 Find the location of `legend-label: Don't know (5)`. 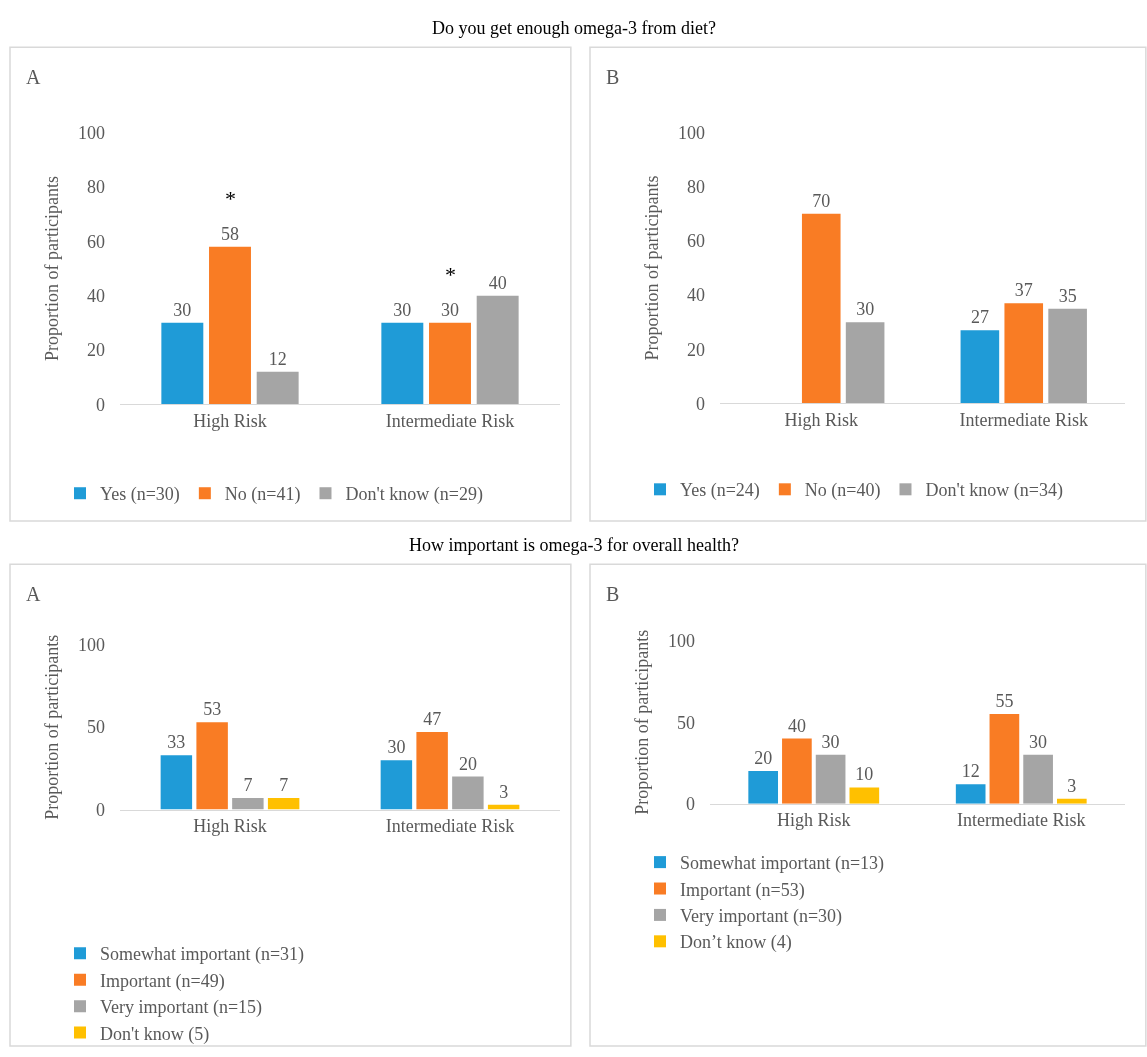

legend-label: Don't know (5) is located at coordinates (155, 1034).